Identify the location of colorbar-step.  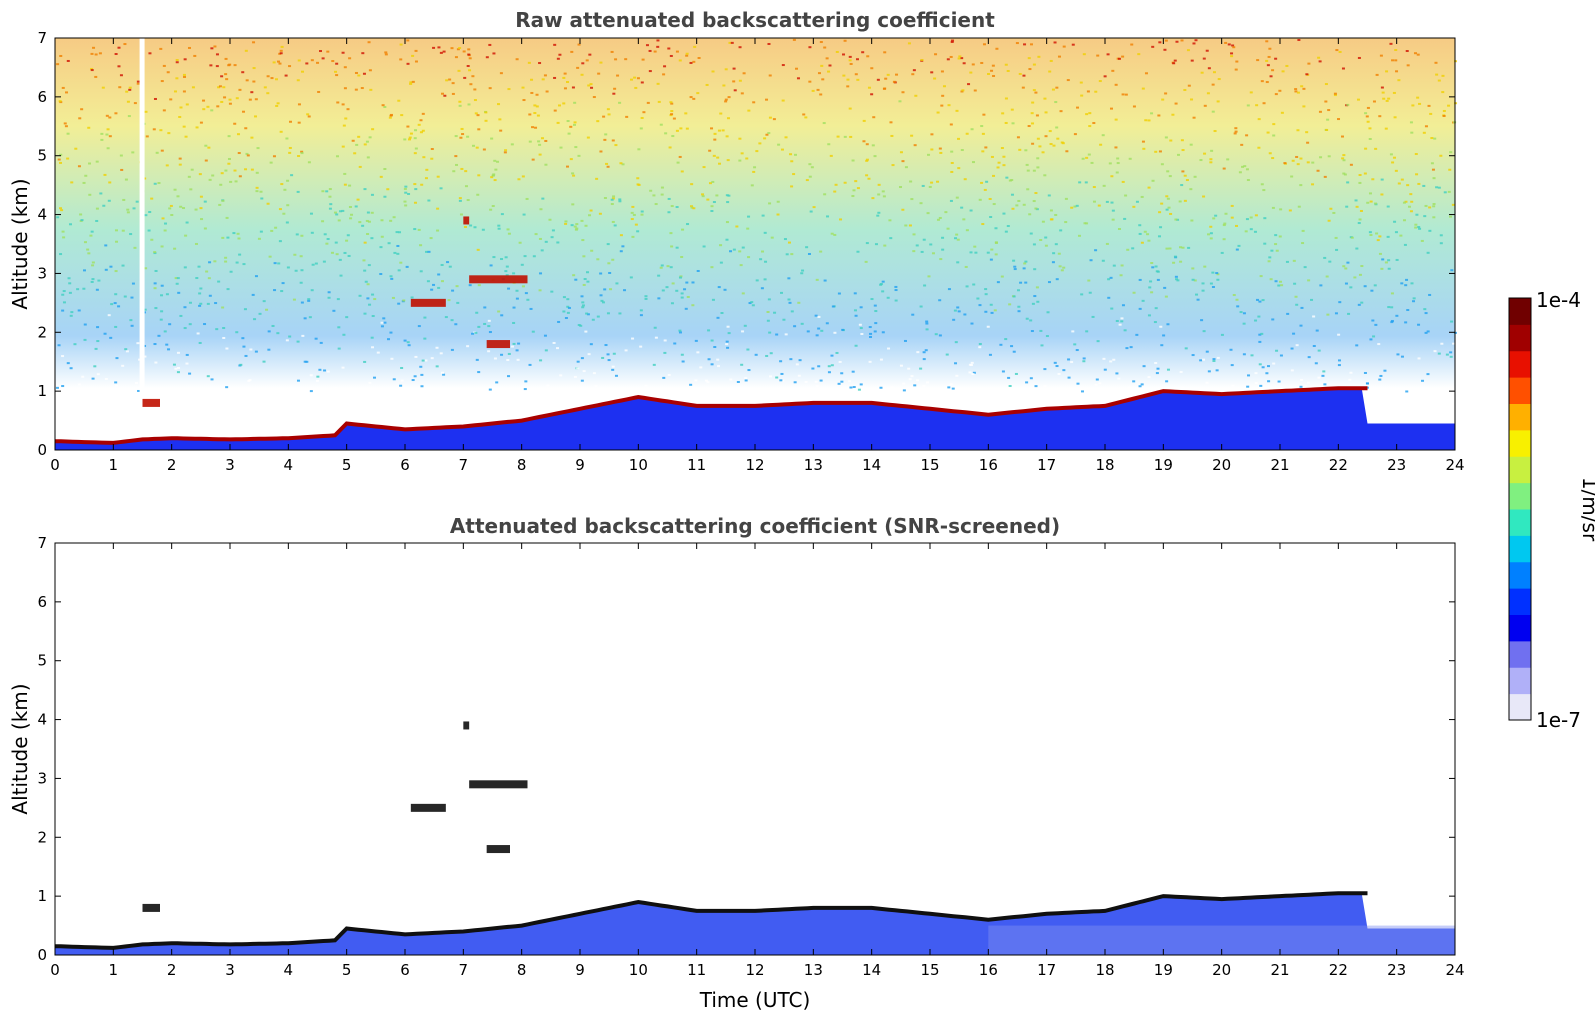
(1520, 549).